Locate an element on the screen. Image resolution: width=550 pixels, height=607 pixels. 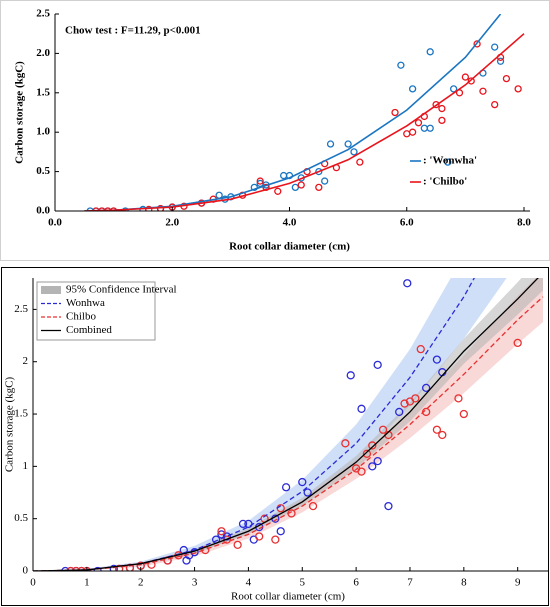
y-tick-label: 0.5 is located at coordinates (21, 518).